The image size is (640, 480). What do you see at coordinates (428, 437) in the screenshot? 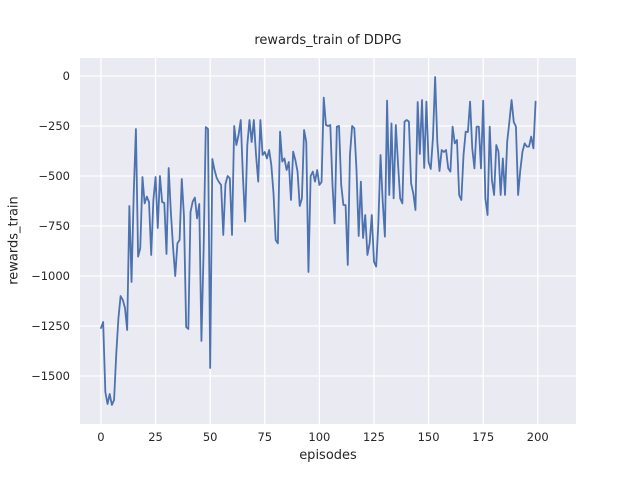
I see `x-tick-label: 150` at bounding box center [428, 437].